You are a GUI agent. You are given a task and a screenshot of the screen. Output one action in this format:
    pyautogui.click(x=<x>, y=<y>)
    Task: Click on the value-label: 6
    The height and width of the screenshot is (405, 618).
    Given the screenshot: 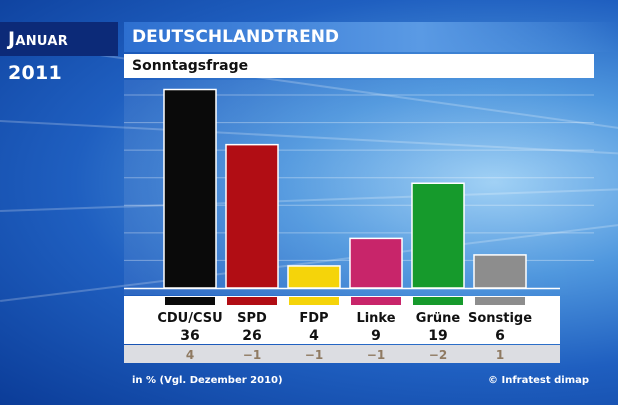 What is the action you would take?
    pyautogui.click(x=500, y=336)
    